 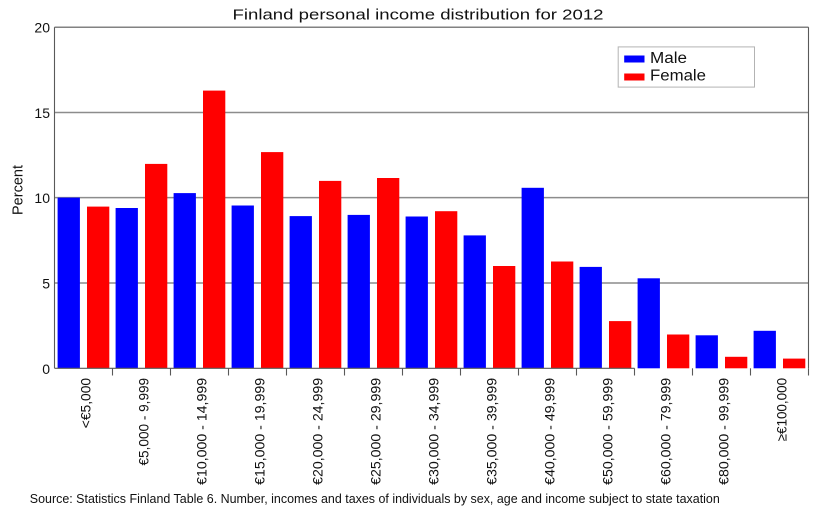 What do you see at coordinates (46, 369) in the screenshot?
I see `svg-text: 0` at bounding box center [46, 369].